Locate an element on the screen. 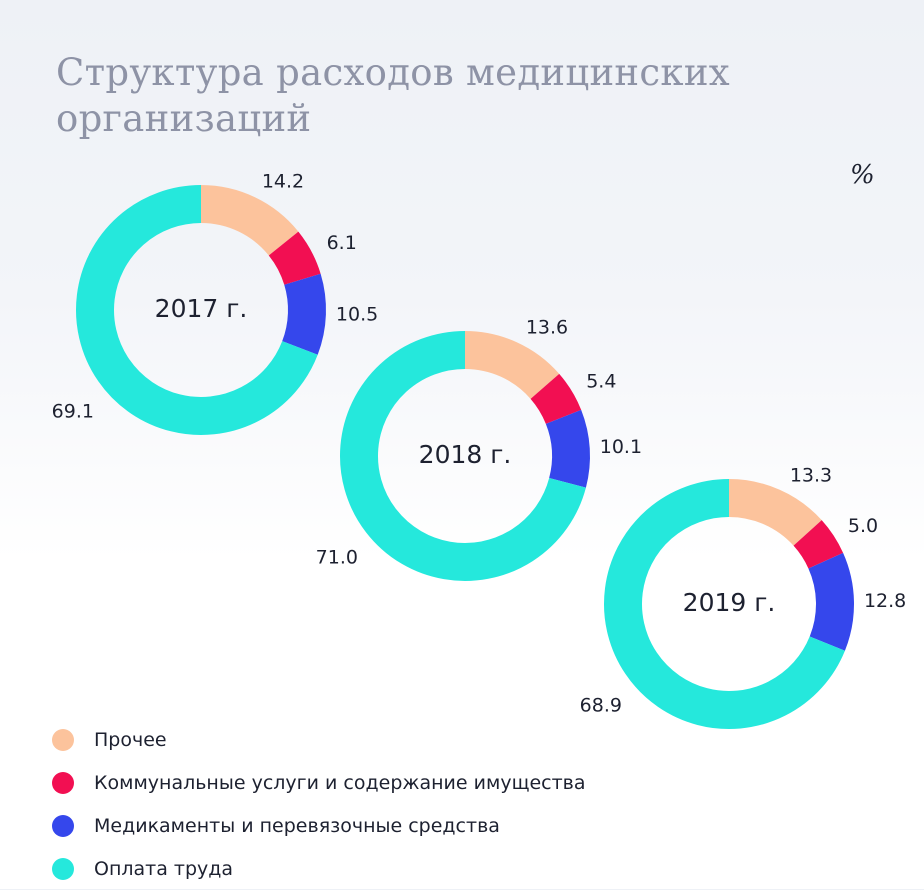 The image size is (924, 890). year-label: 2017 г. is located at coordinates (201, 308).